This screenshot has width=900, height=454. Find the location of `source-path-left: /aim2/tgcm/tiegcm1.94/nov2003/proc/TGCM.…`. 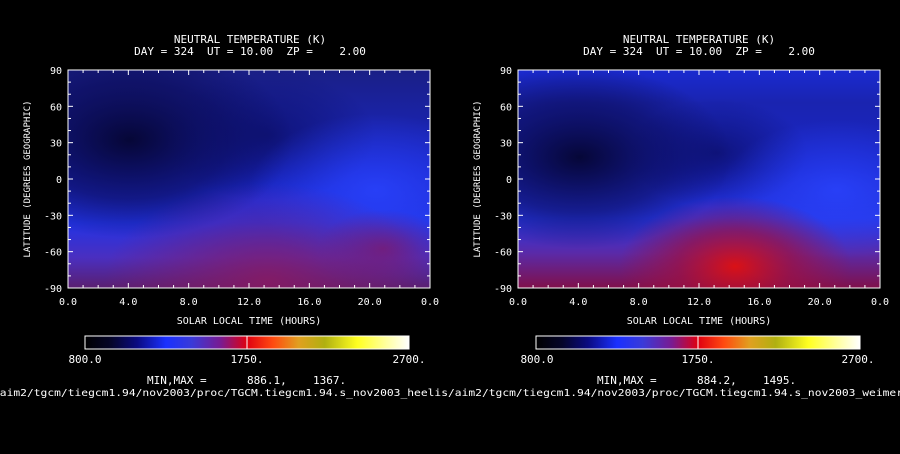

source-path-left: /aim2/tgcm/tiegcm1.94/nov2003/proc/TGCM.… is located at coordinates (224, 393).